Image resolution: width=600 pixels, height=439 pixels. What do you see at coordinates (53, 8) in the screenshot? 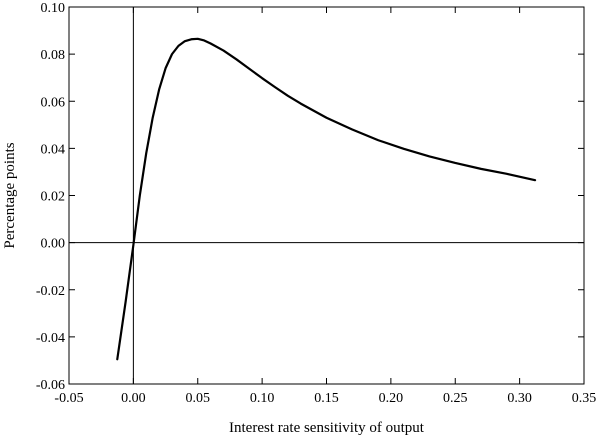
I see `y-tick-label: 0.10` at bounding box center [53, 8].